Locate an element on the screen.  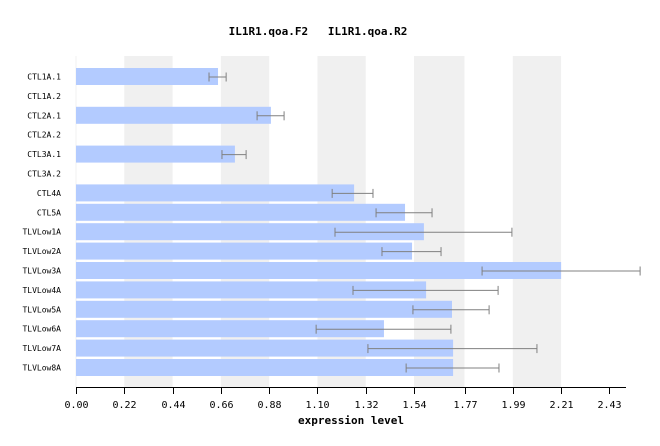
bar-TLVLow7A is located at coordinates (265, 348).